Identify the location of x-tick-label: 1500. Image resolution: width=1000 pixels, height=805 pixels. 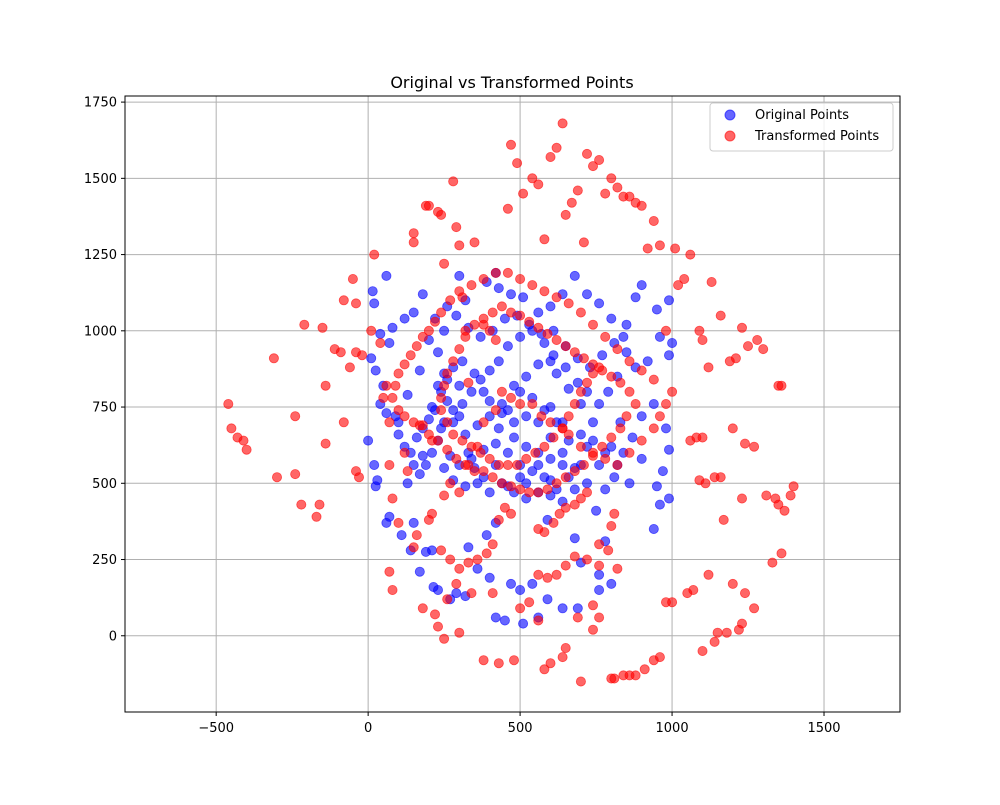
(823, 728).